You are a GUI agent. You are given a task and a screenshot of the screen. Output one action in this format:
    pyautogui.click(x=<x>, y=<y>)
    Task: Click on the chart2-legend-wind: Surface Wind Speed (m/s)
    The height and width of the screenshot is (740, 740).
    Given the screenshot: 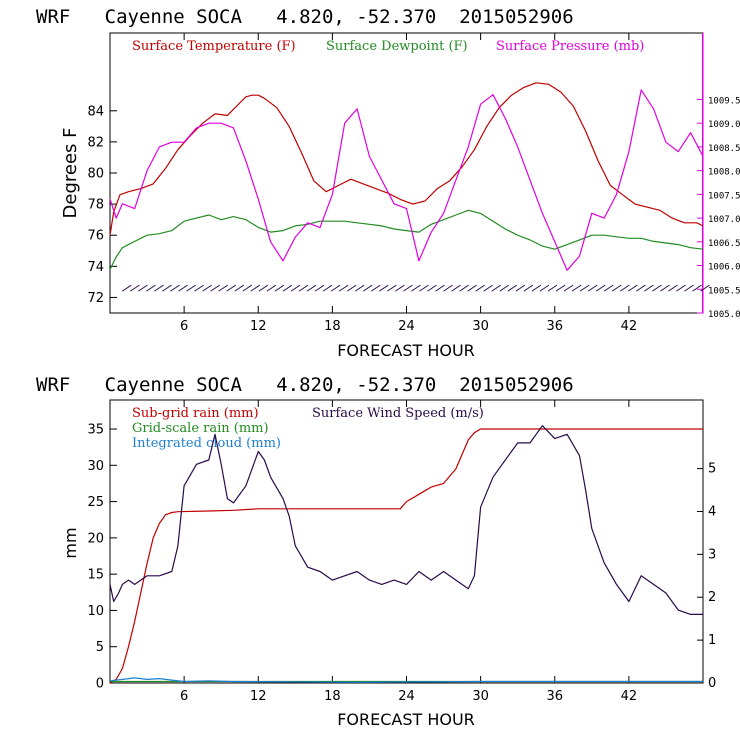 What is the action you would take?
    pyautogui.click(x=398, y=413)
    